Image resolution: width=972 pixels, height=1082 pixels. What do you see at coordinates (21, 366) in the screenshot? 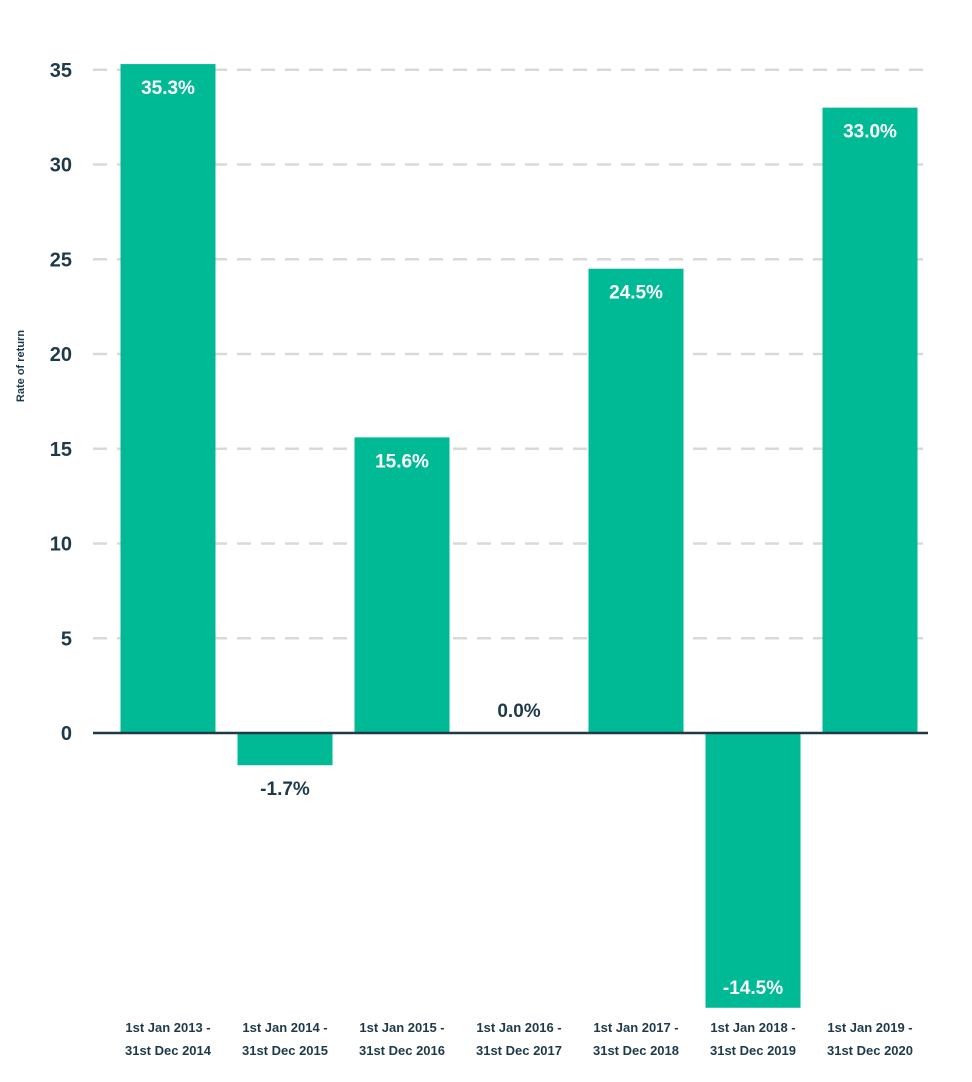
I see `y-axis-label: Rate of return` at bounding box center [21, 366].